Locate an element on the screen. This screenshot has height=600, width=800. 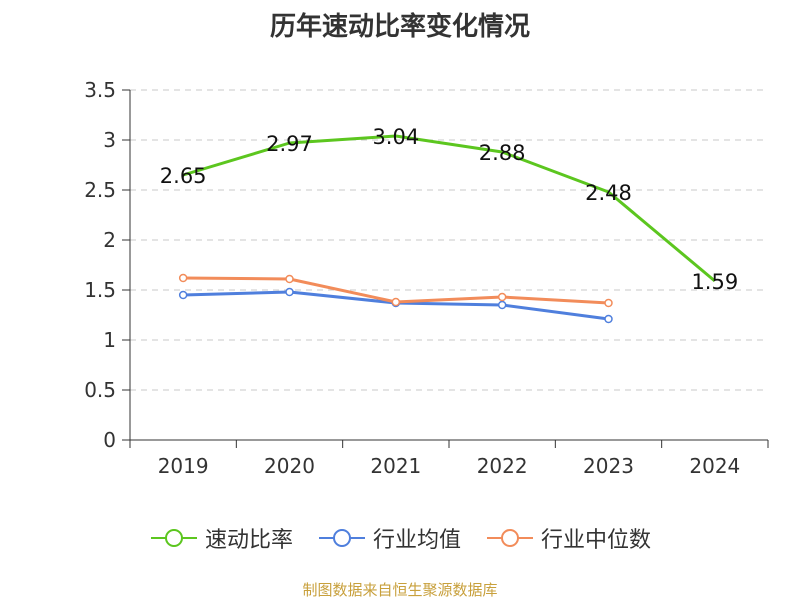
legend-item-industry-mean: 行业均值 is located at coordinates (389, 538).